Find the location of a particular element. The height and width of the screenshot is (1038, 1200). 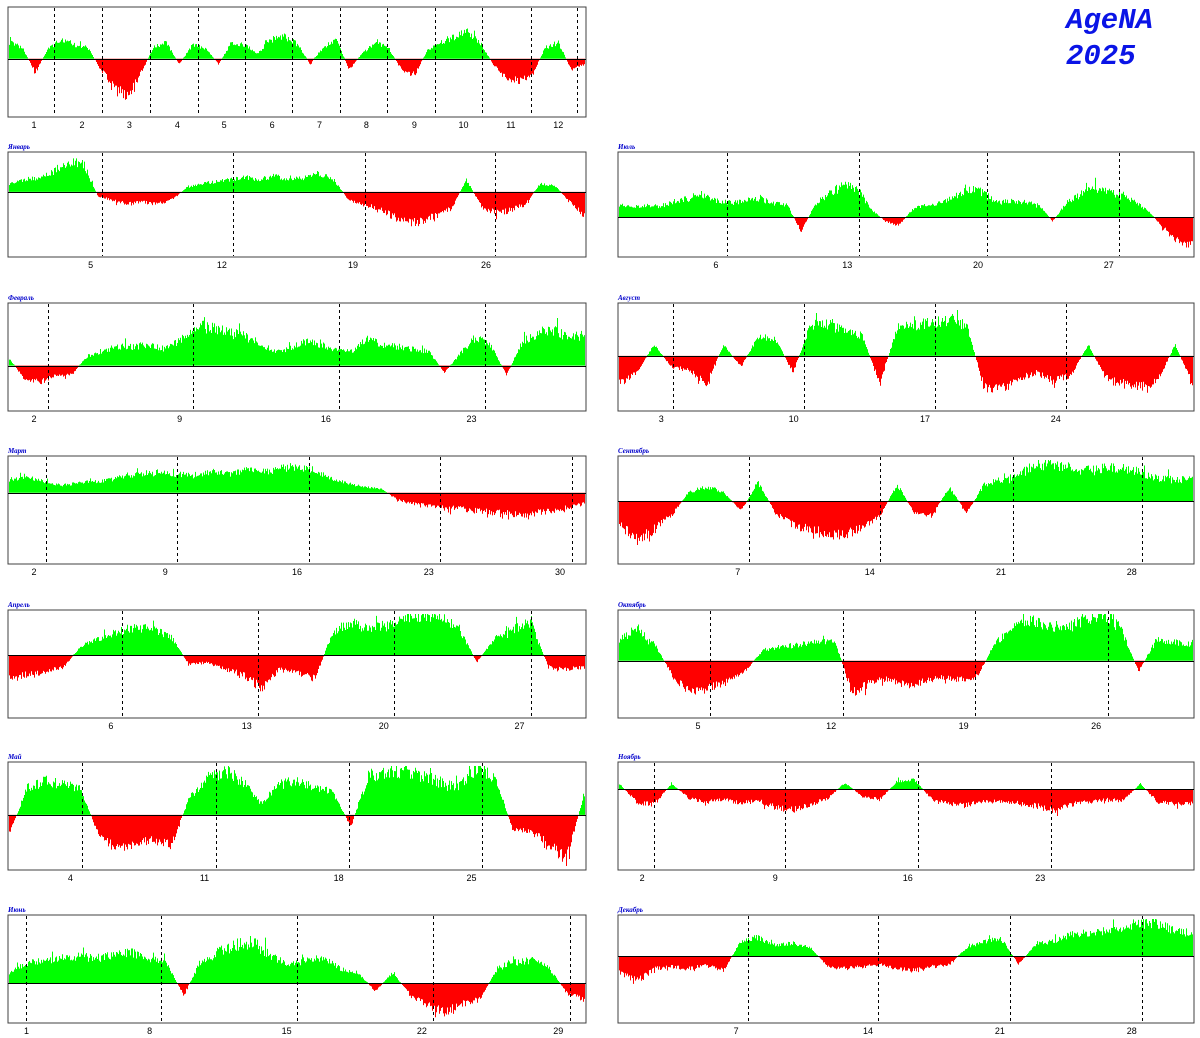

x-tick-label: 26 is located at coordinates (1096, 726).